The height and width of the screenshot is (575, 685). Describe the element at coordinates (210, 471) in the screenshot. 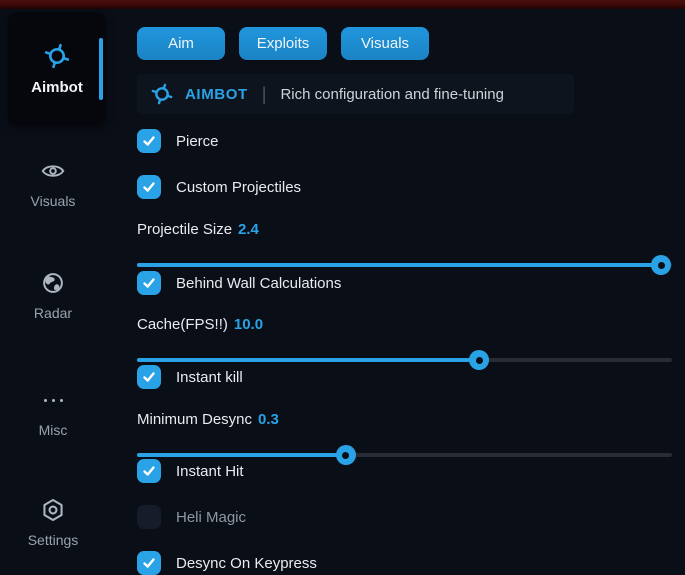

I see `checkbox-label: Instant Hit` at that location.